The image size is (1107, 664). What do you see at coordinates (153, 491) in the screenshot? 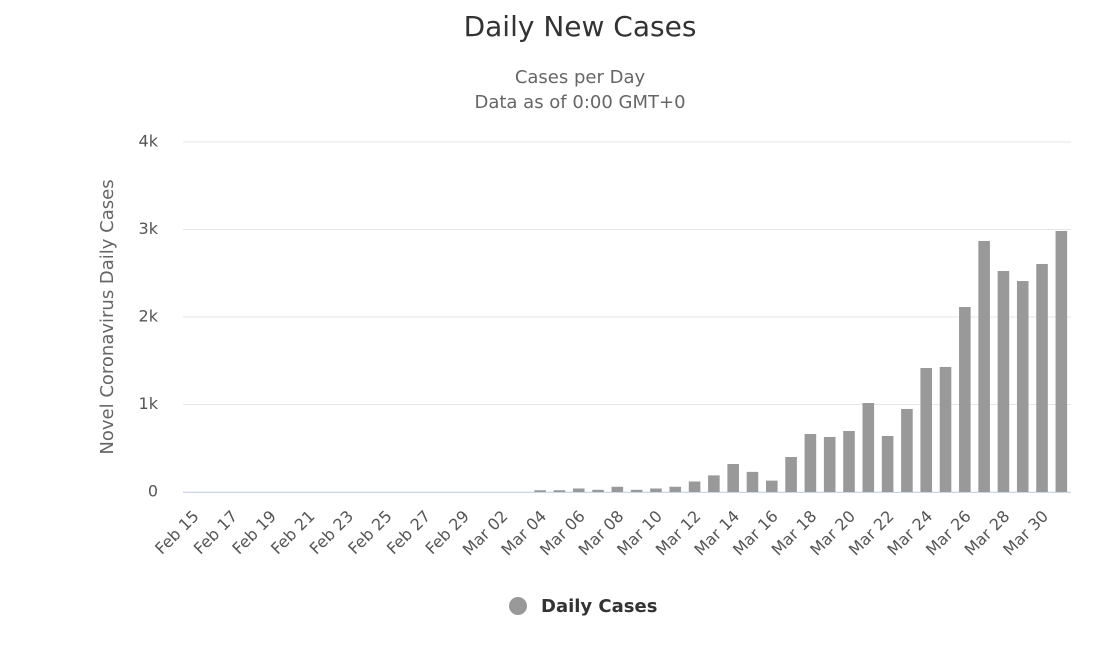
I see `y-tick-label: 0` at bounding box center [153, 491].